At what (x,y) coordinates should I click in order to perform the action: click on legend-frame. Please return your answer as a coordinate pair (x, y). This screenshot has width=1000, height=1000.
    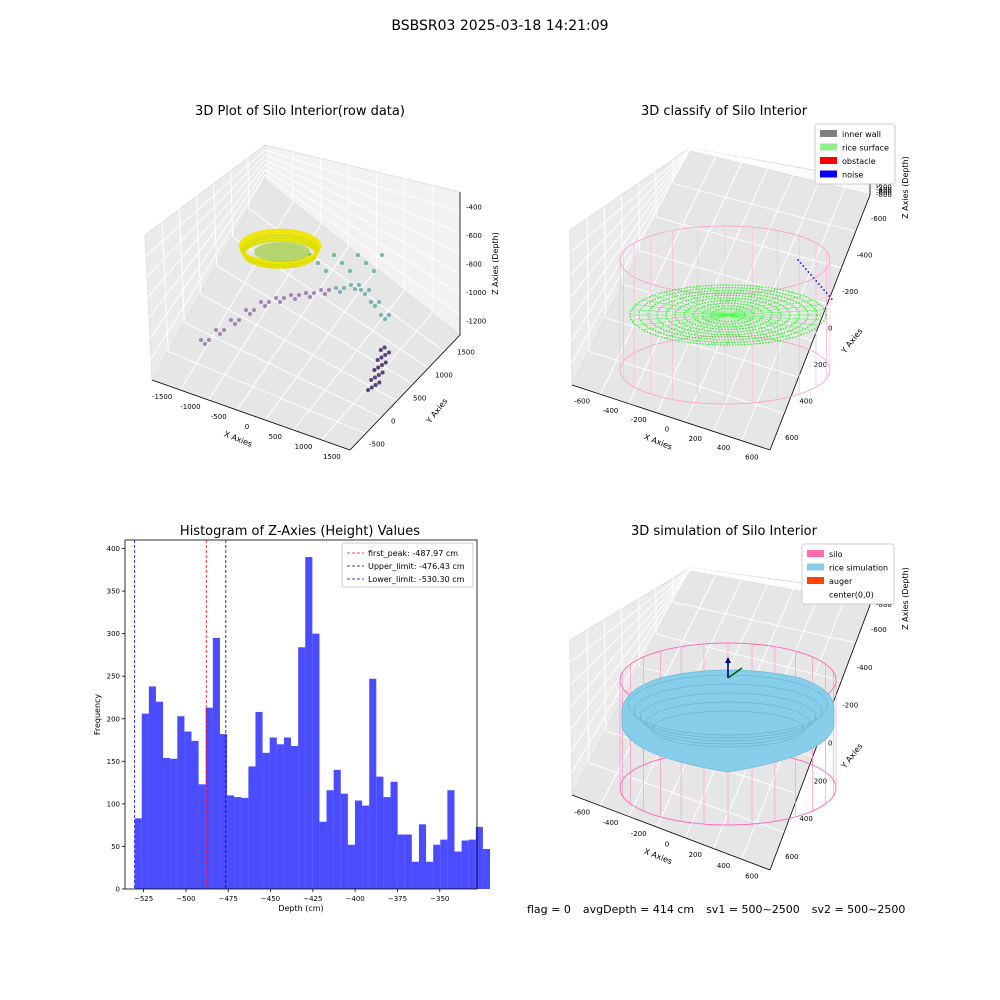
    Looking at the image, I should click on (407, 565).